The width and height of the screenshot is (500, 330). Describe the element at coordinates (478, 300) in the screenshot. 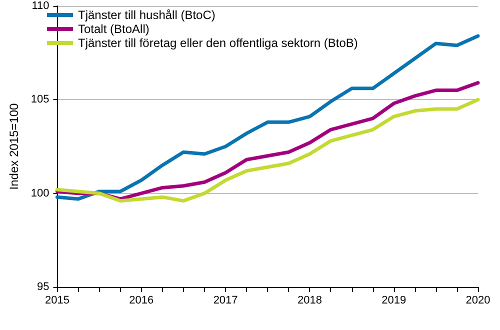

I see `x-tick-label: 2020` at that location.